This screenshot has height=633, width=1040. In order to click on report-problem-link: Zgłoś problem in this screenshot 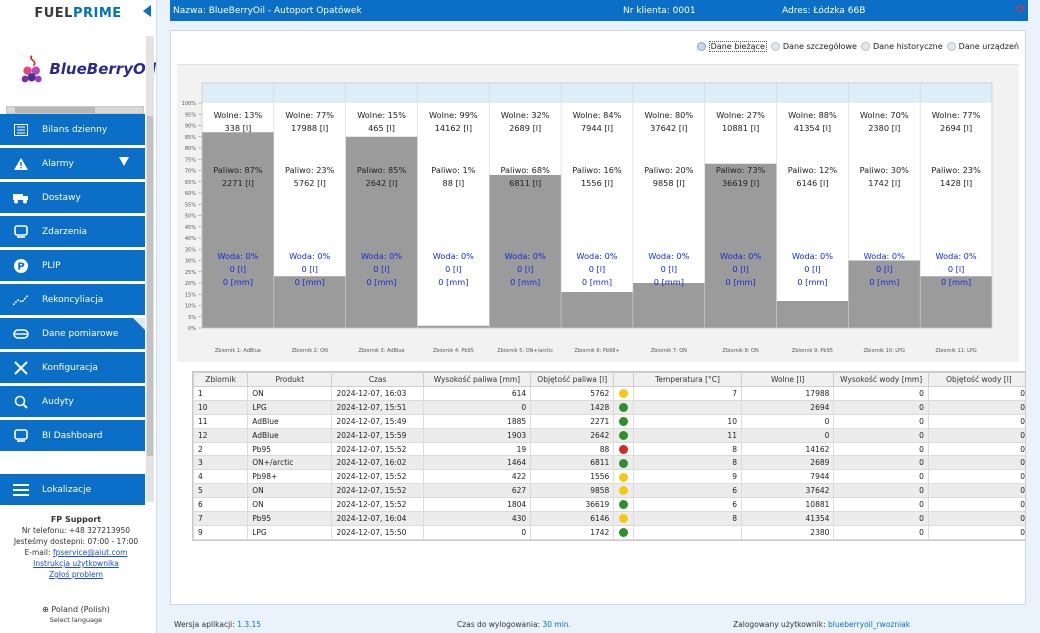, I will do `click(76, 574)`.